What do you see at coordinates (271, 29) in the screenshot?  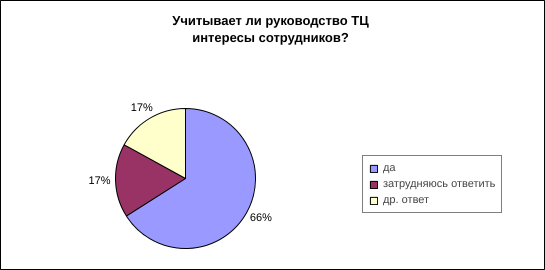 I see `chart-title: Учитывает ли руководство ТЦ интересы сотрудников?` at bounding box center [271, 29].